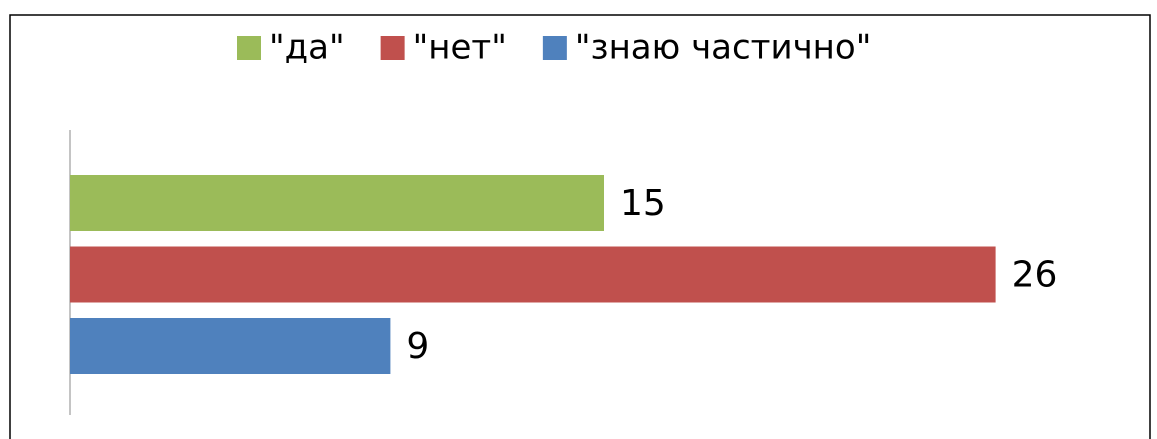 This screenshot has height=439, width=1157. I want to click on legend-label: "да", so click(307, 48).